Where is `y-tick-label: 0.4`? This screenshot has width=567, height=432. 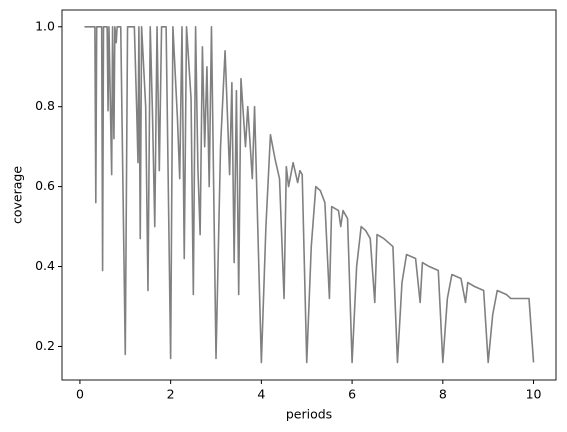 y-tick-label: 0.4 is located at coordinates (45, 265).